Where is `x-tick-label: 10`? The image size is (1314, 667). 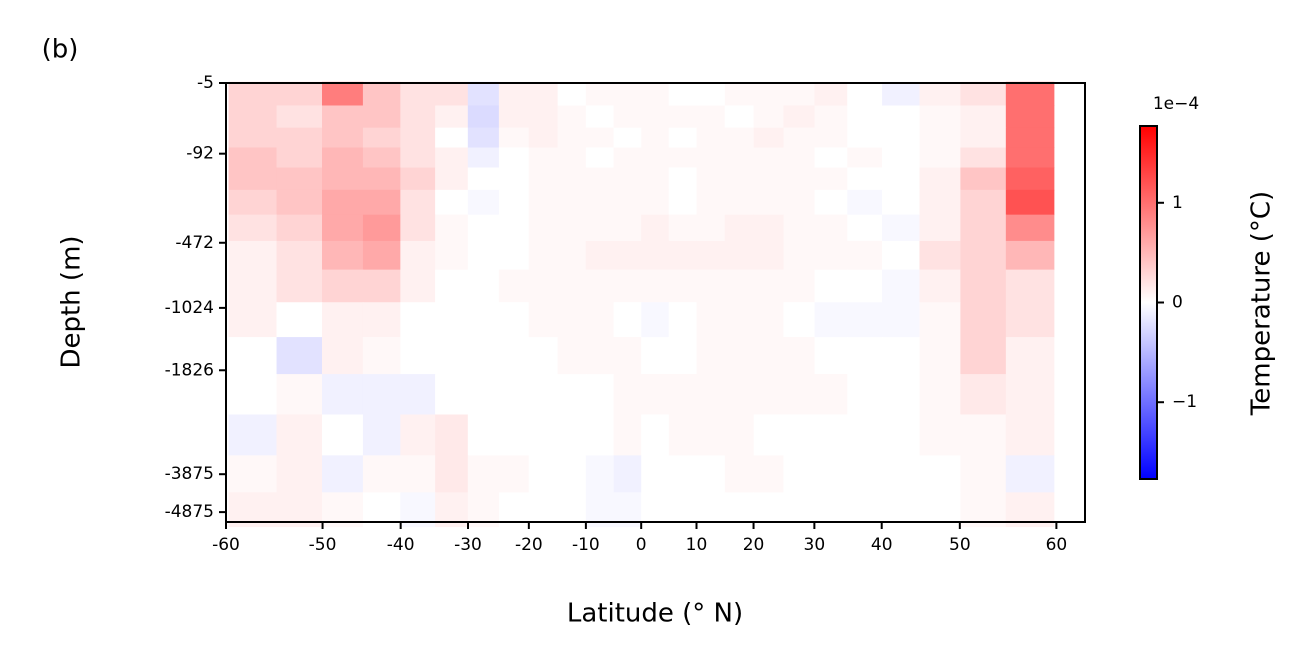
x-tick-label: 10 is located at coordinates (697, 545).